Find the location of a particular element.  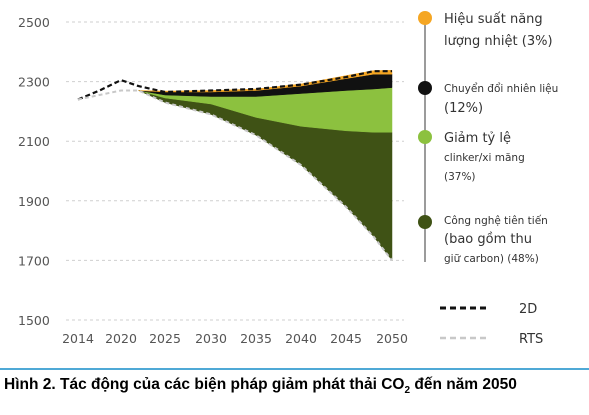

legend-label: Chuyển đổi nhiên liệu is located at coordinates (501, 88).